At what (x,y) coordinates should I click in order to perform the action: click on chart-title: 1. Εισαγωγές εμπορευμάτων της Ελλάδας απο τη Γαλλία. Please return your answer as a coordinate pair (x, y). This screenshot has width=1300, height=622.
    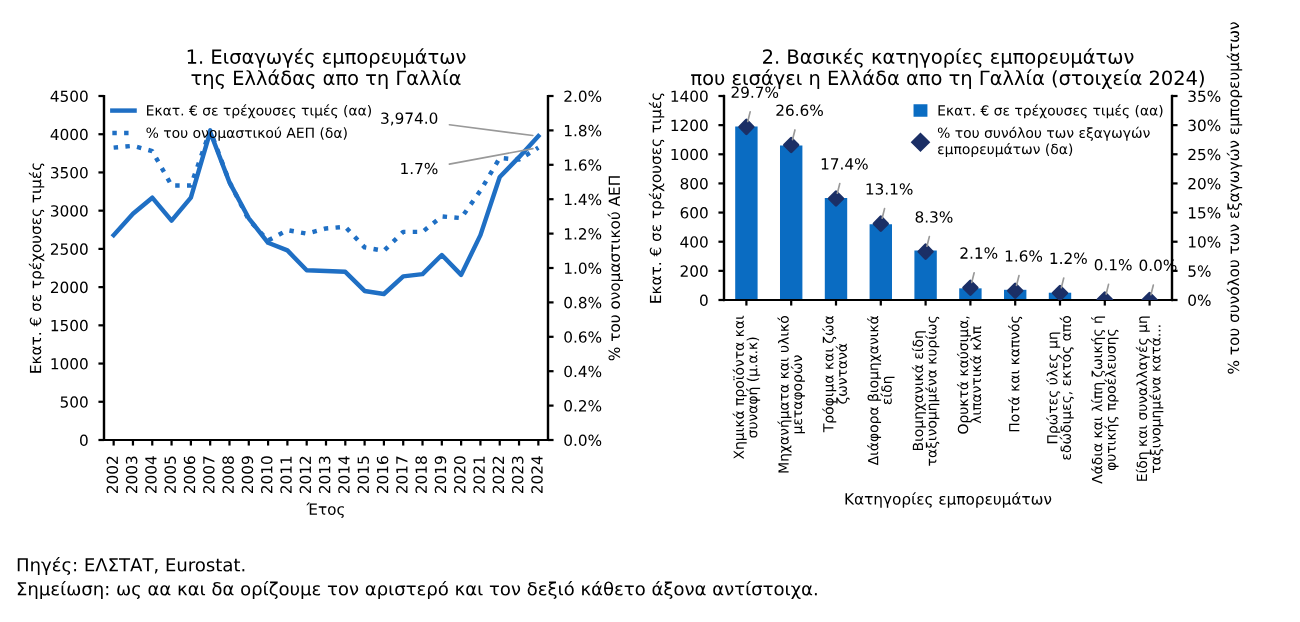
    Looking at the image, I should click on (326, 68).